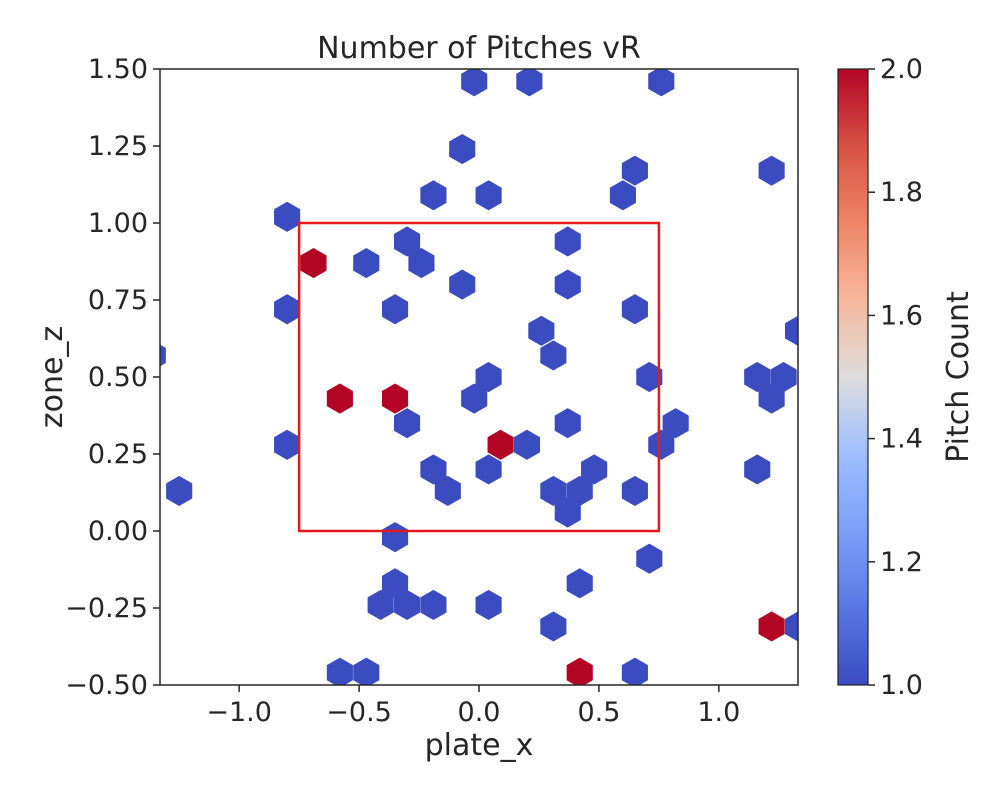 The image size is (1000, 800). I want to click on y-tick-label: −0.50, so click(106, 685).